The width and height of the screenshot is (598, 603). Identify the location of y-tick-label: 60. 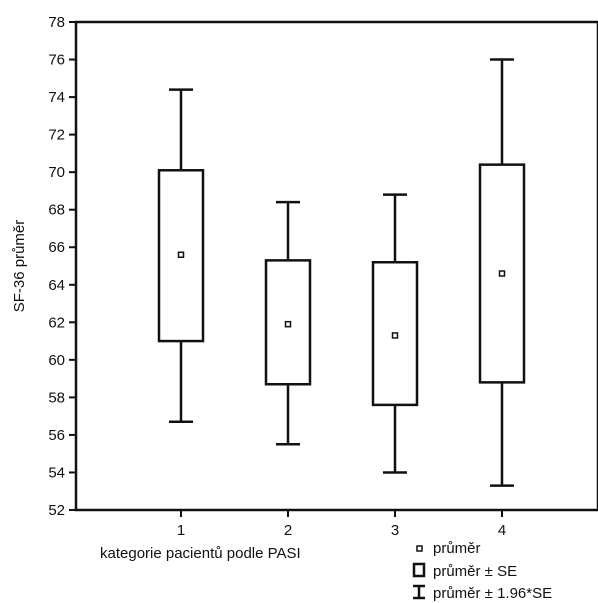
(56, 360).